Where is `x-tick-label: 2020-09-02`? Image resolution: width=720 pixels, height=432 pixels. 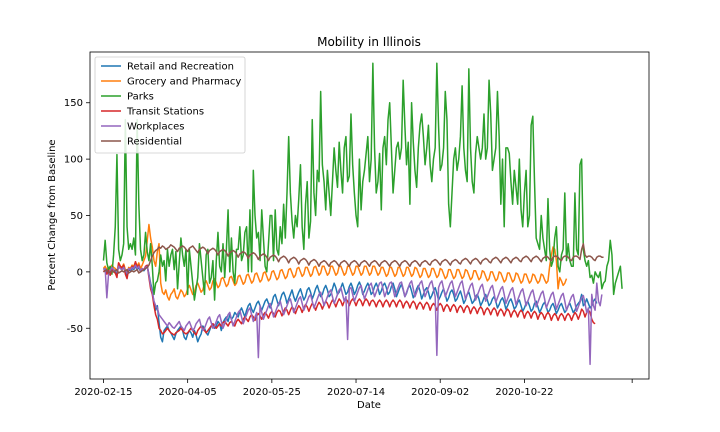 x-tick-label: 2020-09-02 is located at coordinates (440, 392).